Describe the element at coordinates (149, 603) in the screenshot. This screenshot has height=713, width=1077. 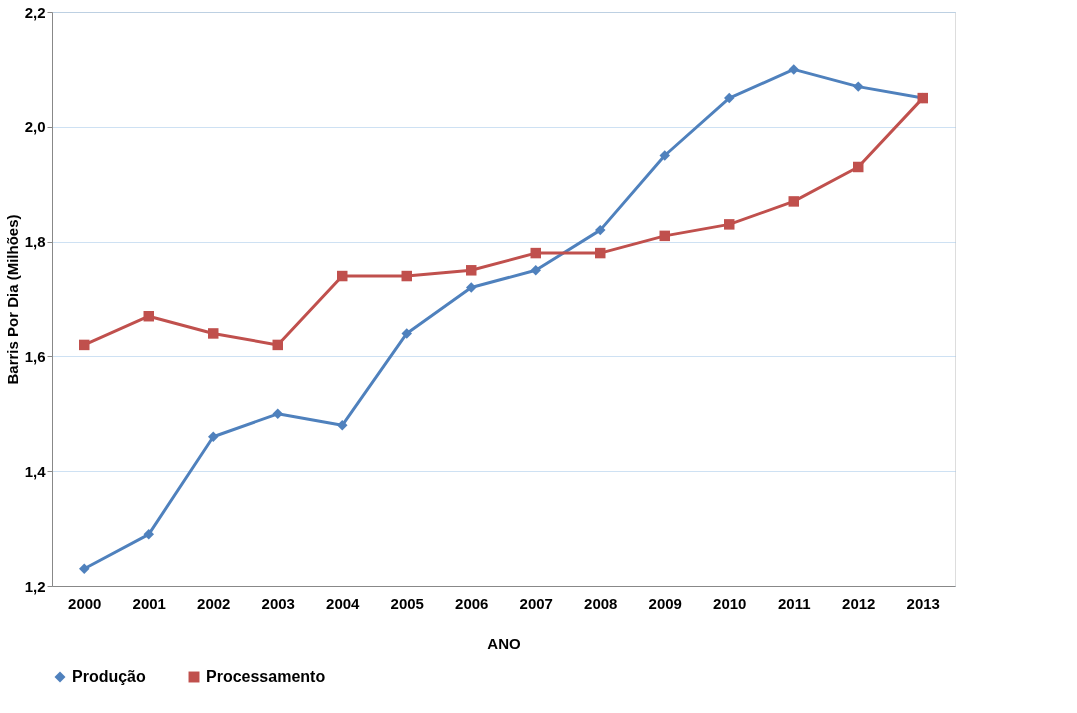
I see `x-tick-label: 2001` at that location.